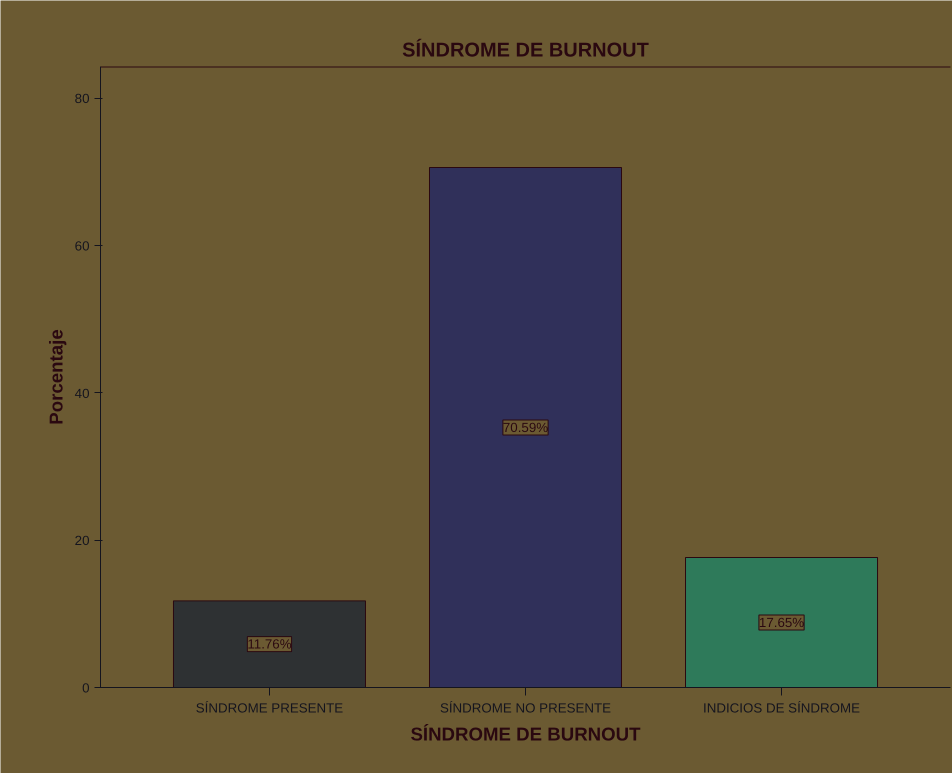 Image resolution: width=952 pixels, height=773 pixels. Describe the element at coordinates (82, 246) in the screenshot. I see `y-tick-label: 60` at that location.